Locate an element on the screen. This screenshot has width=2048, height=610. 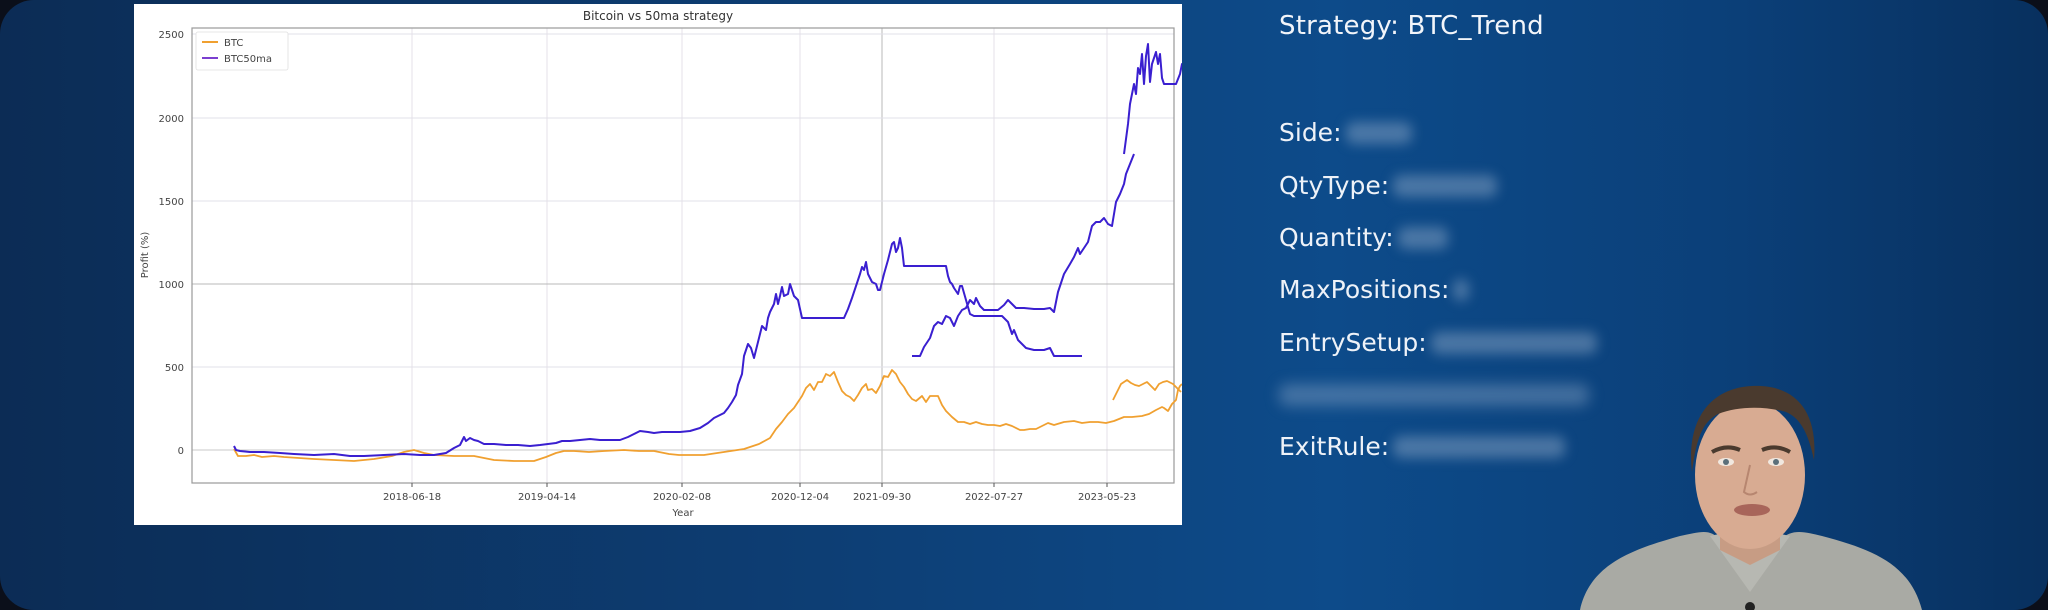
info-label-side: Side: is located at coordinates (1310, 132).